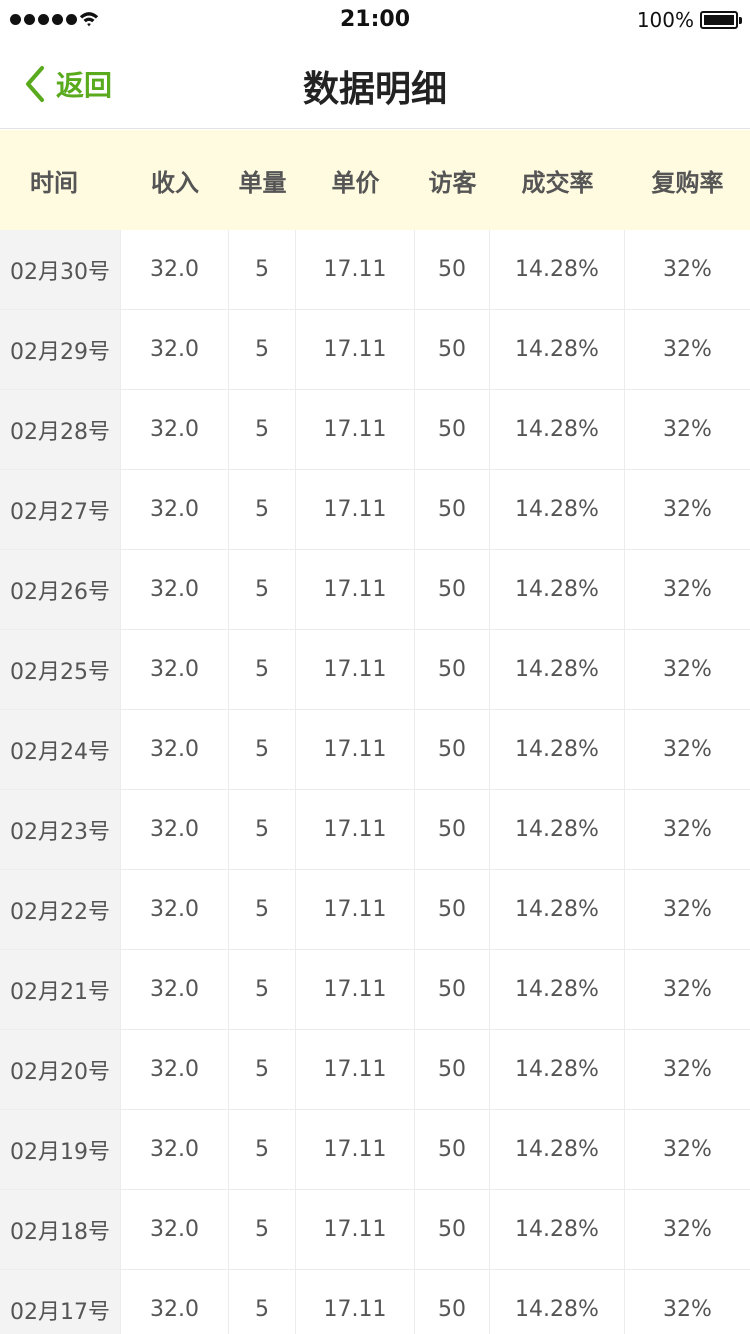 Image resolution: width=750 pixels, height=1334 pixels. I want to click on table-row: 02月30号 32.0 5 17.11 50 14.28% 32%, so click(375, 270).